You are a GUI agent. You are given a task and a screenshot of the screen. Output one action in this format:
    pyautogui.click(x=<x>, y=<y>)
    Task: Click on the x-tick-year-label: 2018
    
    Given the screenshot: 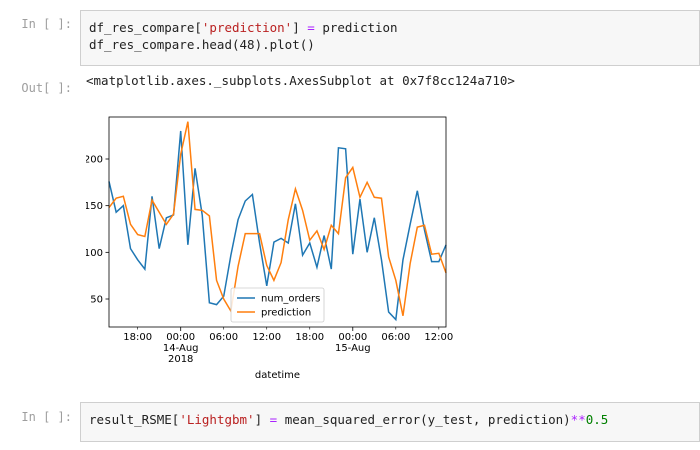 What is the action you would take?
    pyautogui.click(x=180, y=359)
    